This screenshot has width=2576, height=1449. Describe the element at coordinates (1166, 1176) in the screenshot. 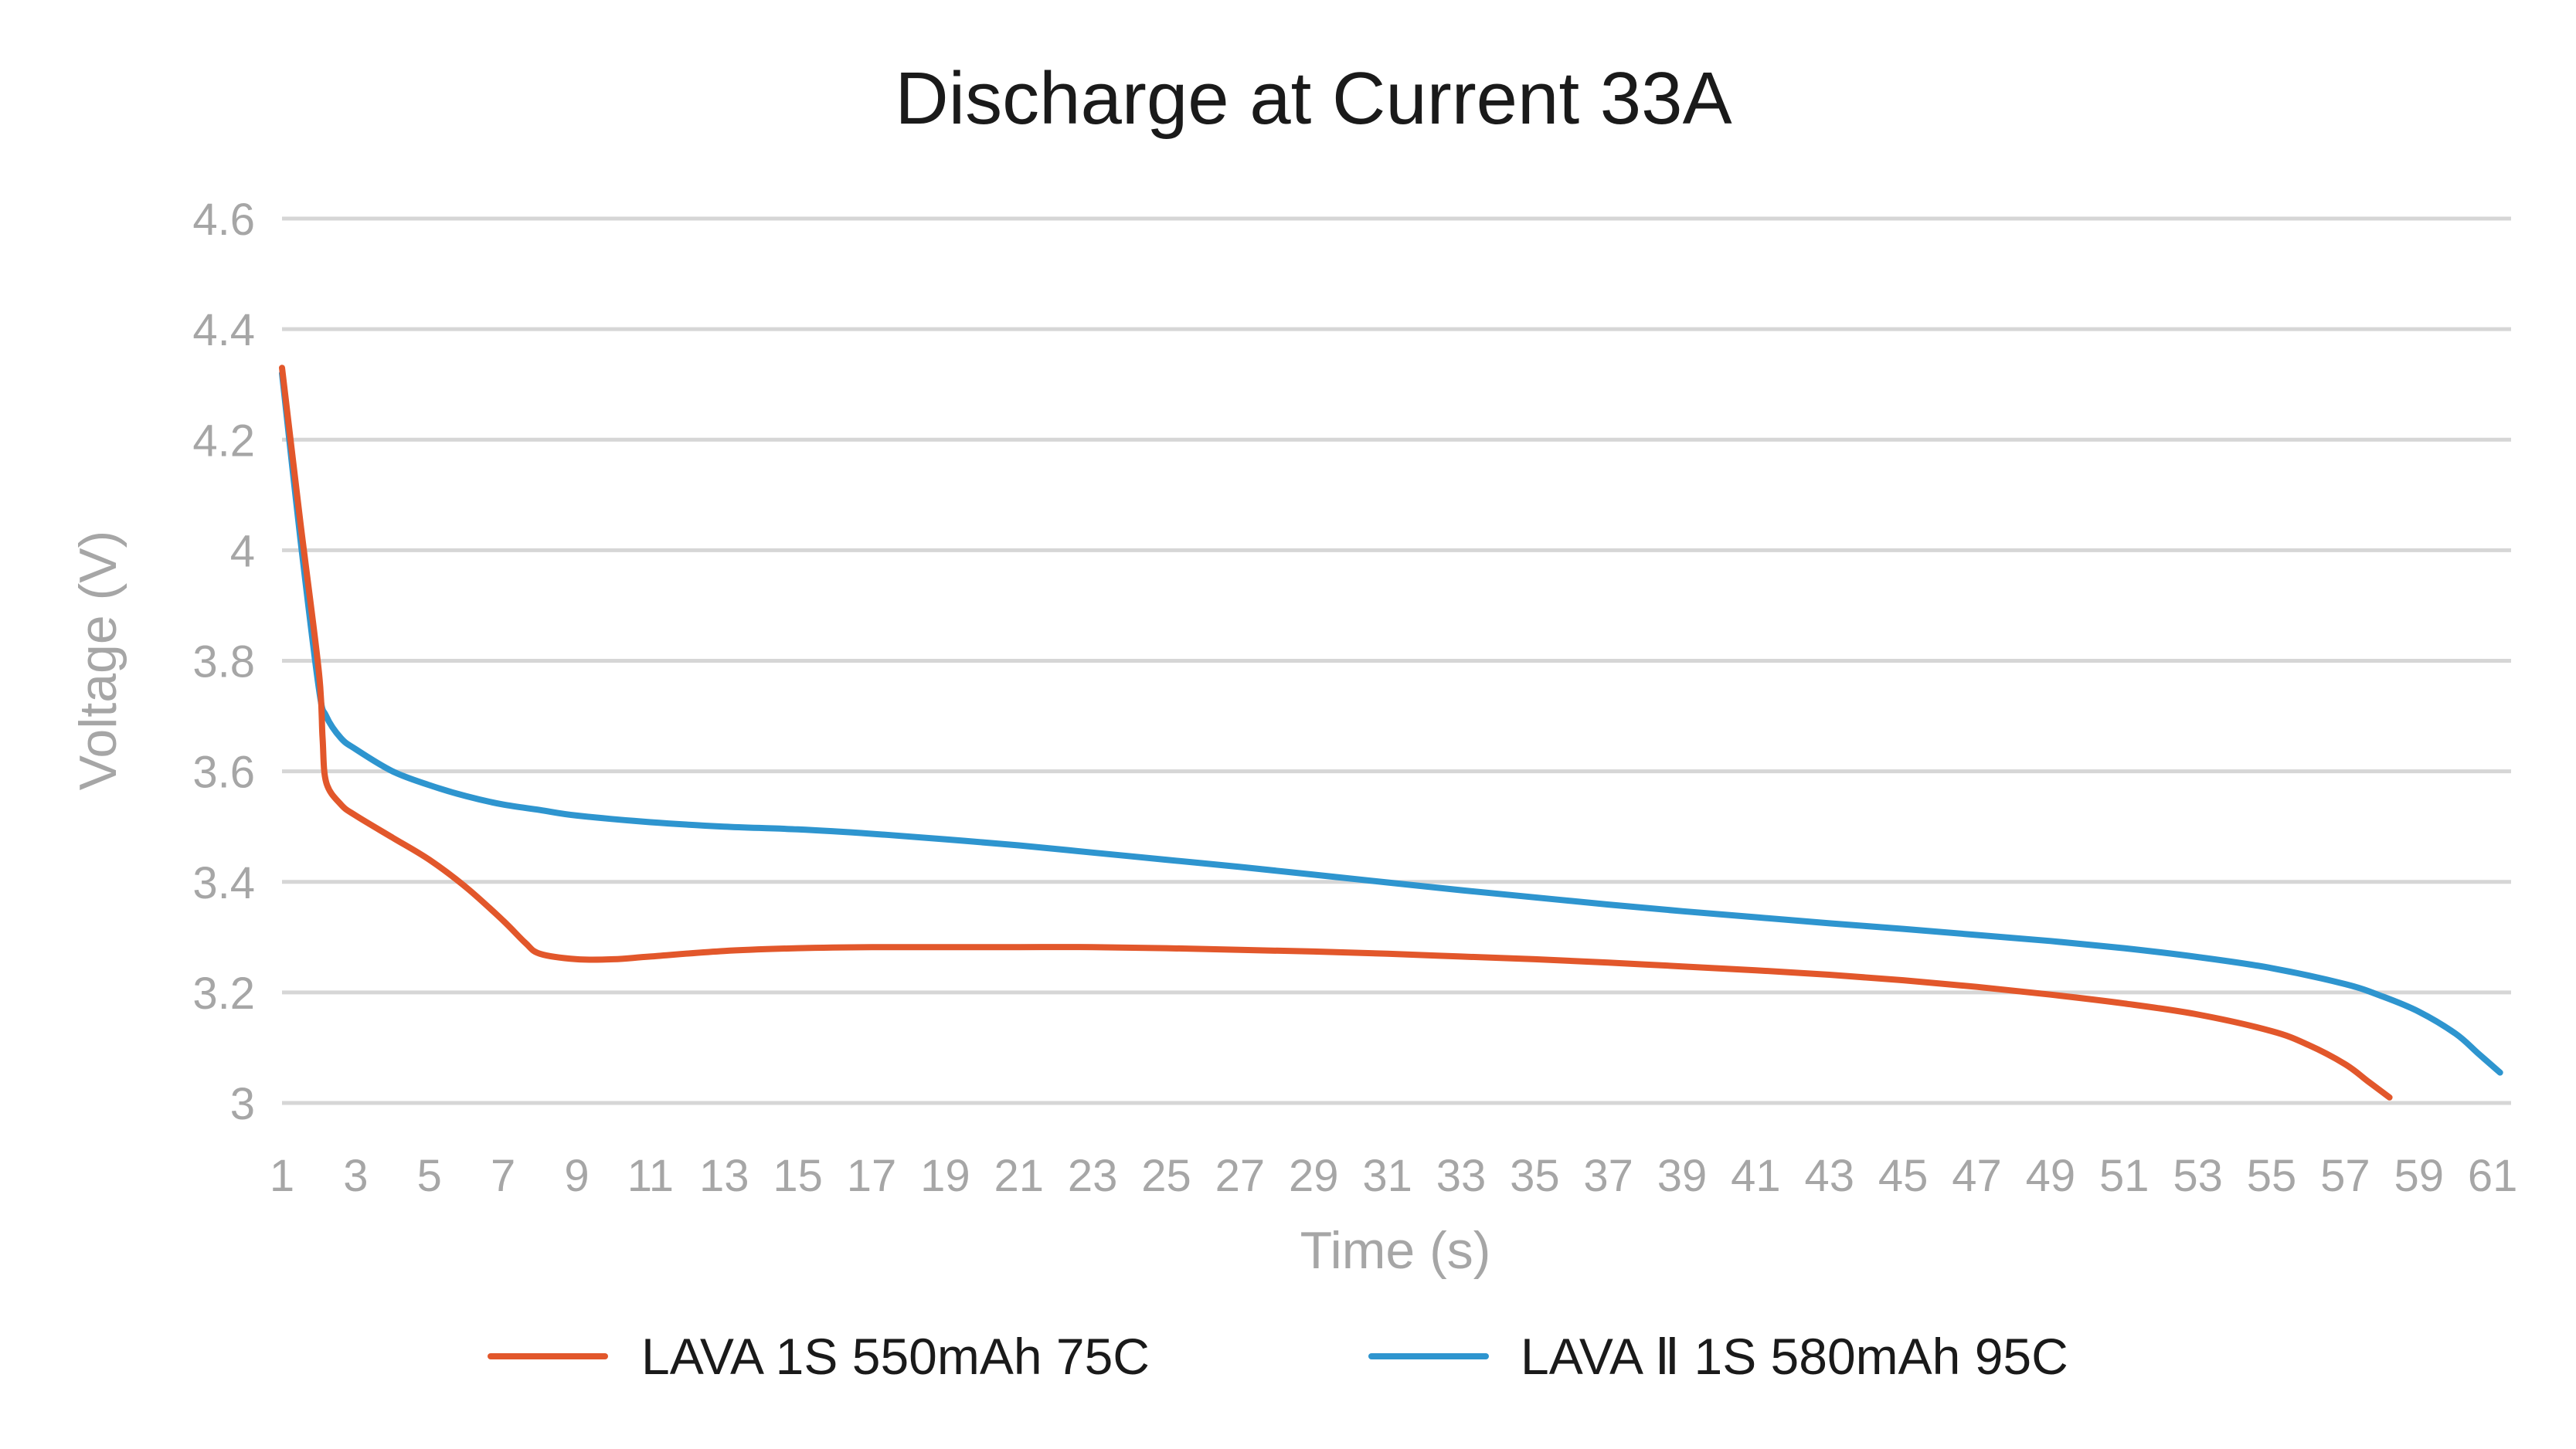

I see `x-tick-label: 25` at that location.